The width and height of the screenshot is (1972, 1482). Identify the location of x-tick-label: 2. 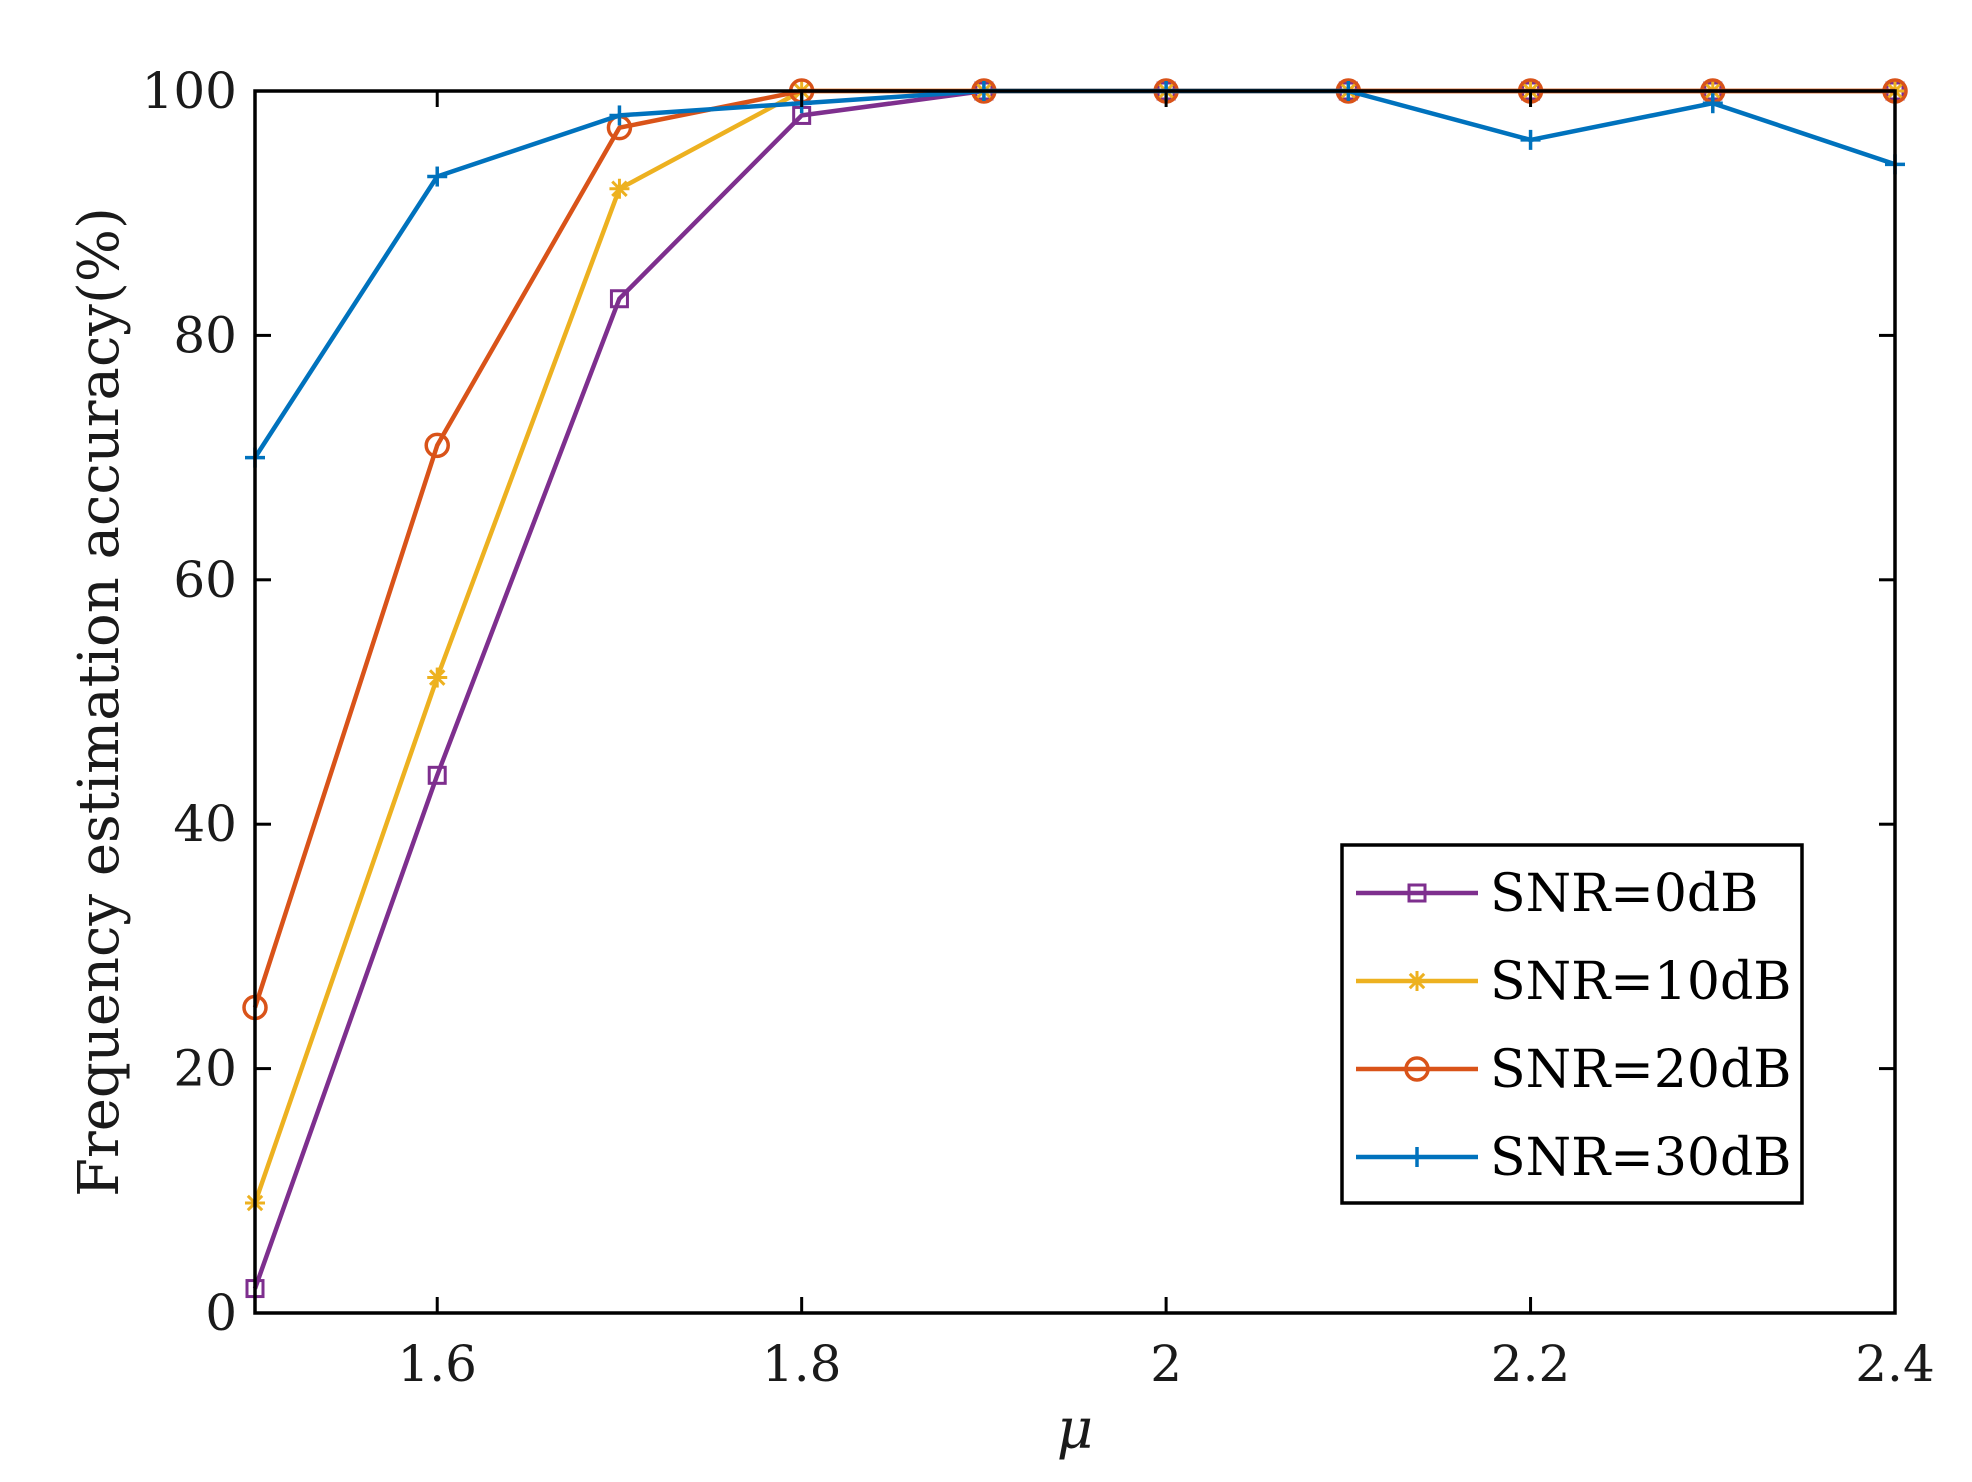
(1166, 1364).